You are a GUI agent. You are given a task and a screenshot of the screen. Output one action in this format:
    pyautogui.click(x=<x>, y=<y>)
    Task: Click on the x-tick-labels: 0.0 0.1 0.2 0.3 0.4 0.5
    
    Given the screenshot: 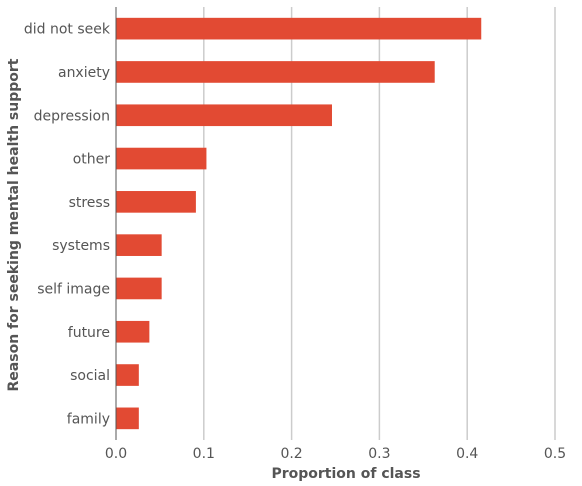 What is the action you would take?
    pyautogui.click(x=335, y=454)
    